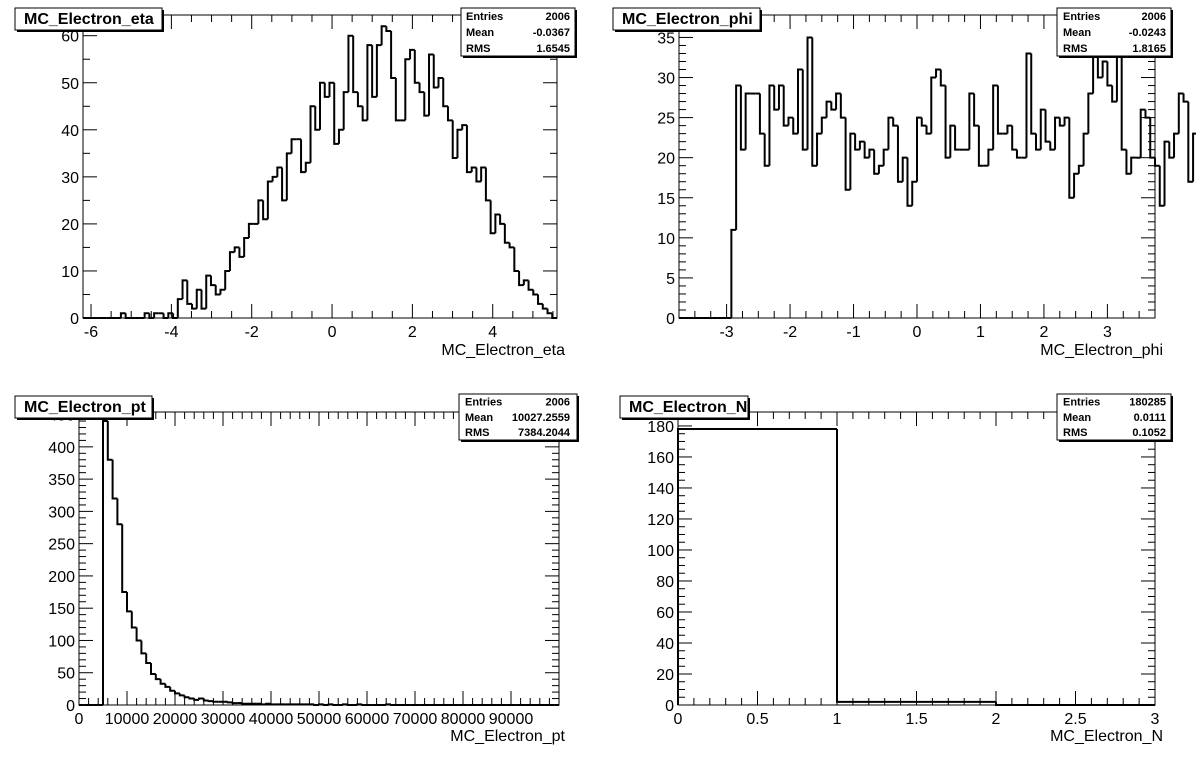 The width and height of the screenshot is (1196, 772). What do you see at coordinates (757, 719) in the screenshot?
I see `x-tick-label: 0.5` at bounding box center [757, 719].